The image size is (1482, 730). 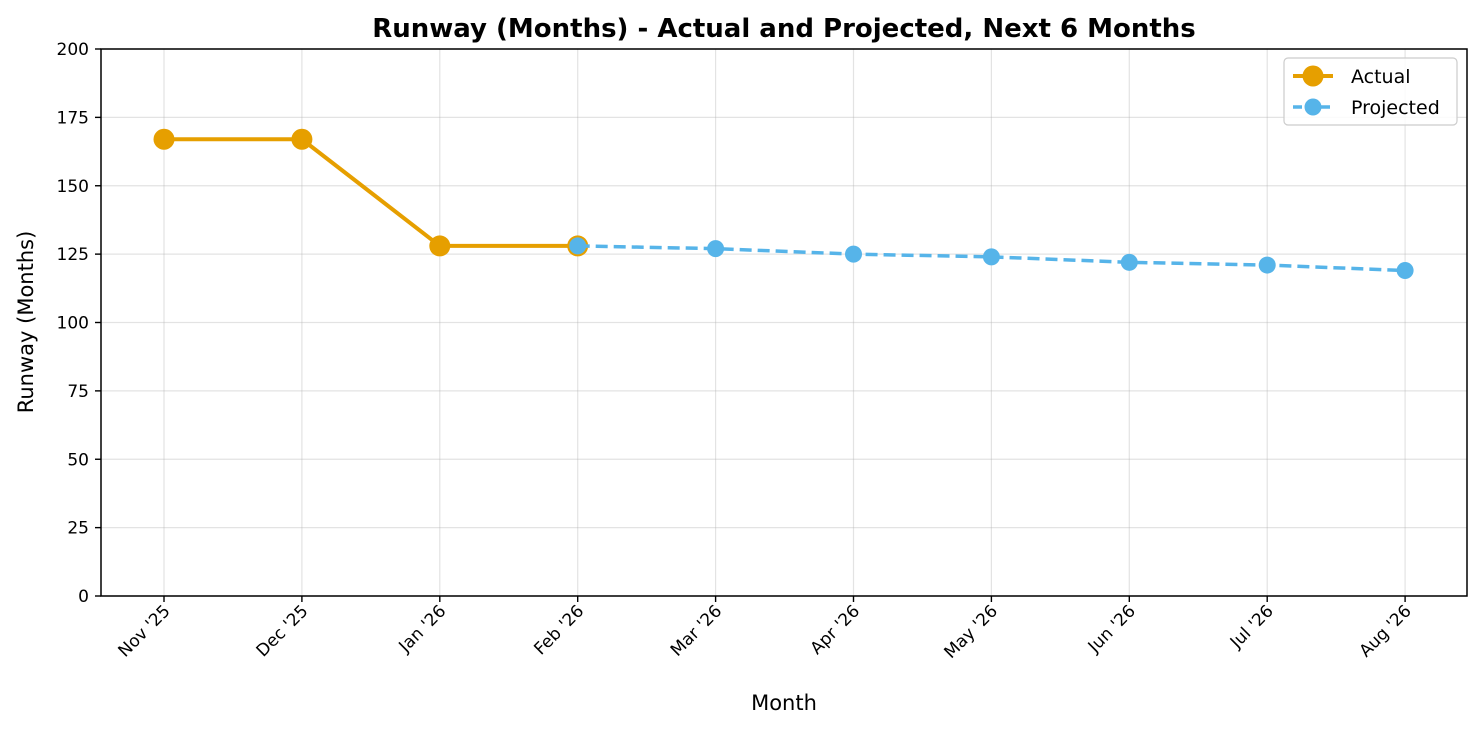 What do you see at coordinates (78, 529) in the screenshot?
I see `y-tick-label: 25` at bounding box center [78, 529].